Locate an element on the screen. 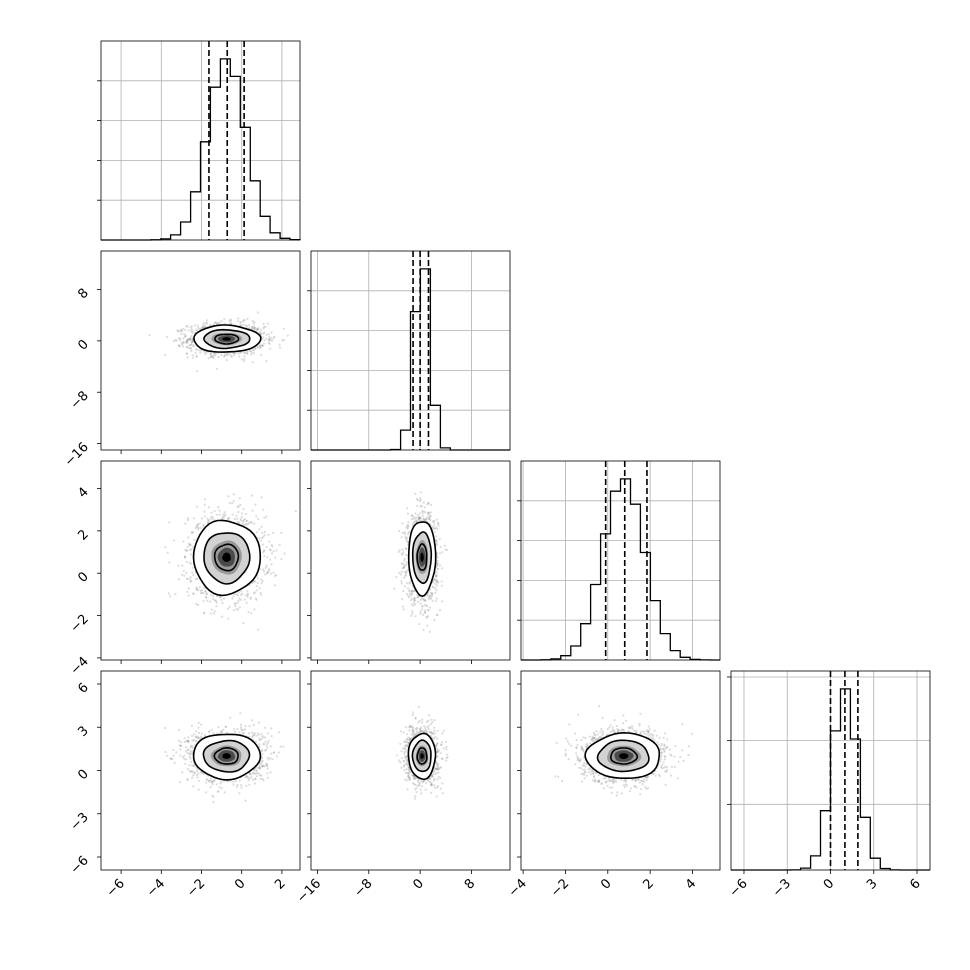 The width and height of the screenshot is (970, 970). density-shade is located at coordinates (422, 557).